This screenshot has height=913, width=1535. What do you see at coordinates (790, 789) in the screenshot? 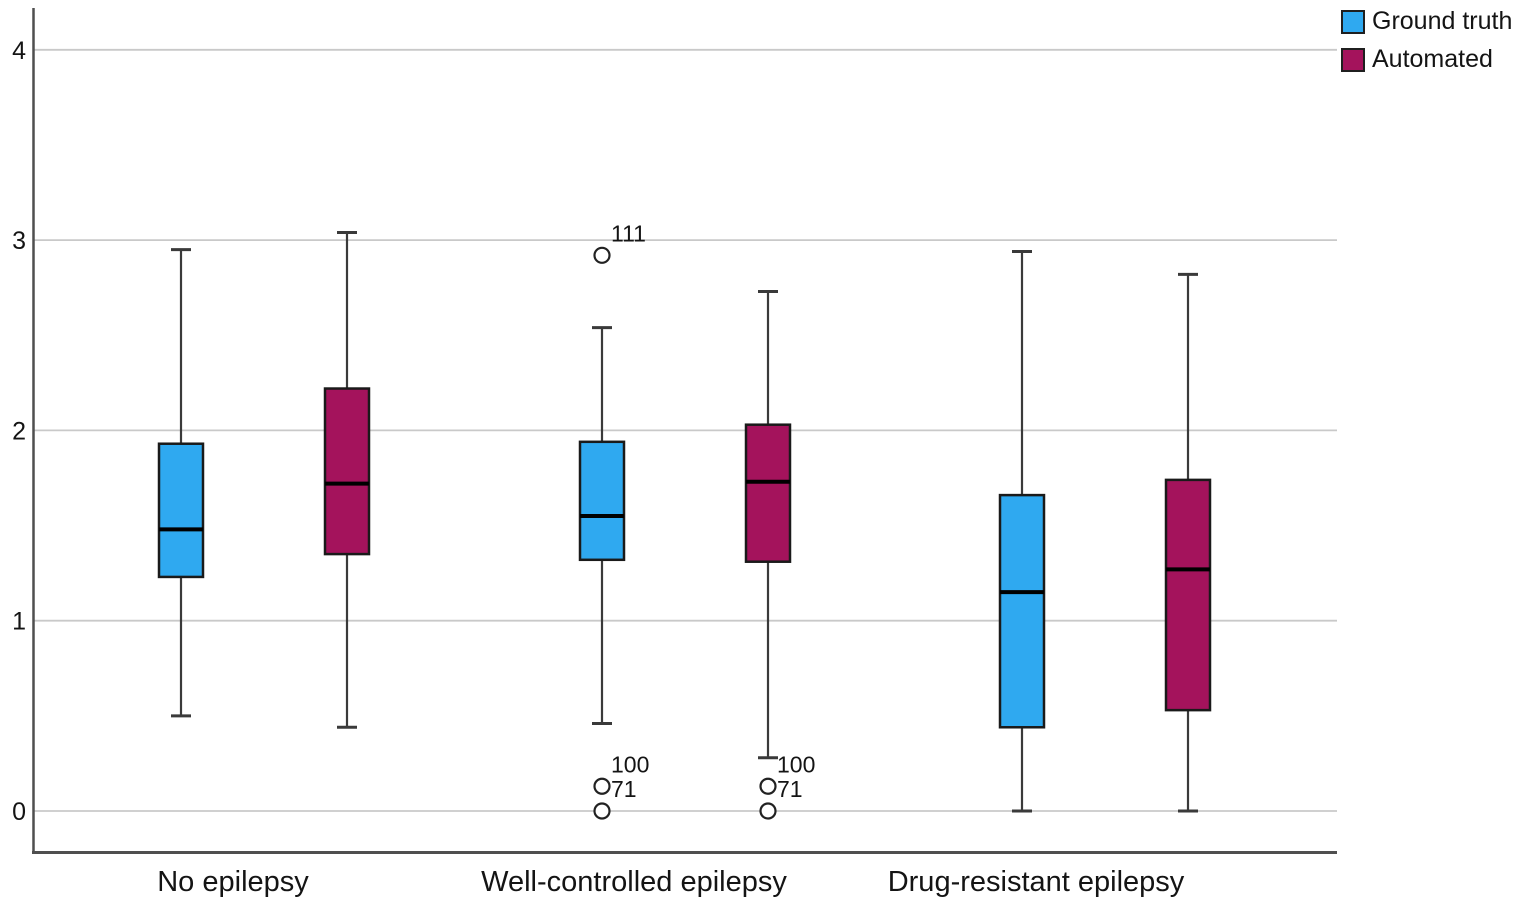
I see `box-automated-well-controlled-epilepsy-outlier-71-label: 71` at bounding box center [790, 789].